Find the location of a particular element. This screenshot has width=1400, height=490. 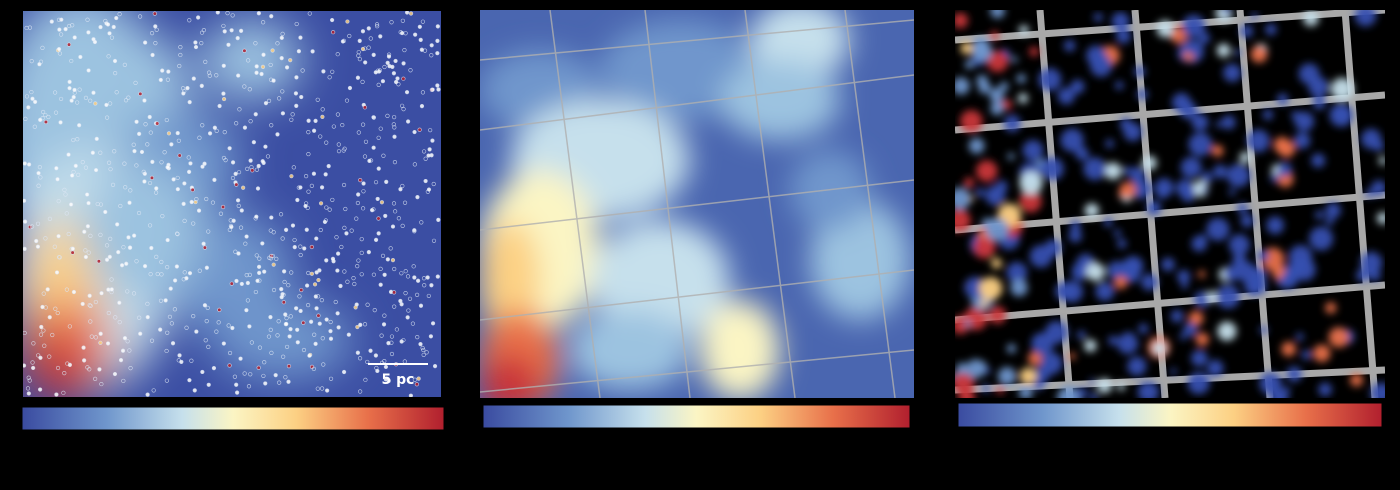

colorbar is located at coordinates (696, 416).